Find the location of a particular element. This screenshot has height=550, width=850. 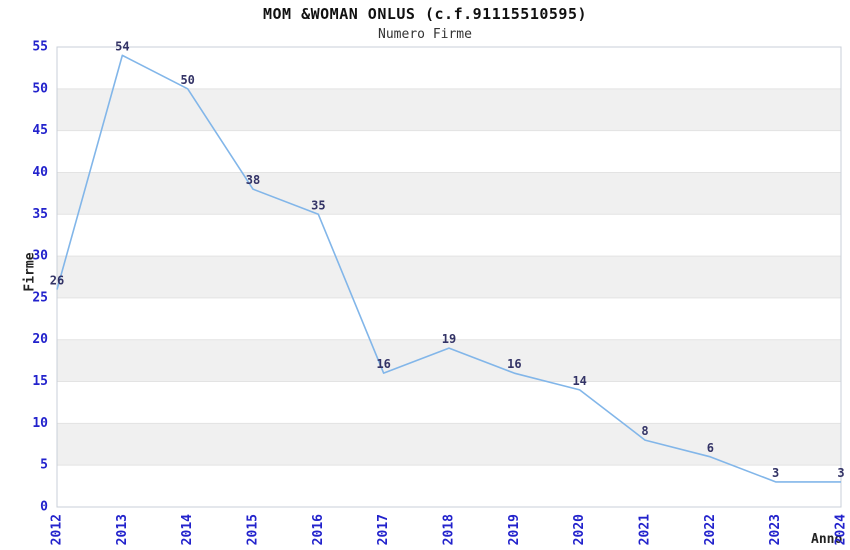

x-tick-label: 2013 is located at coordinates (122, 529).